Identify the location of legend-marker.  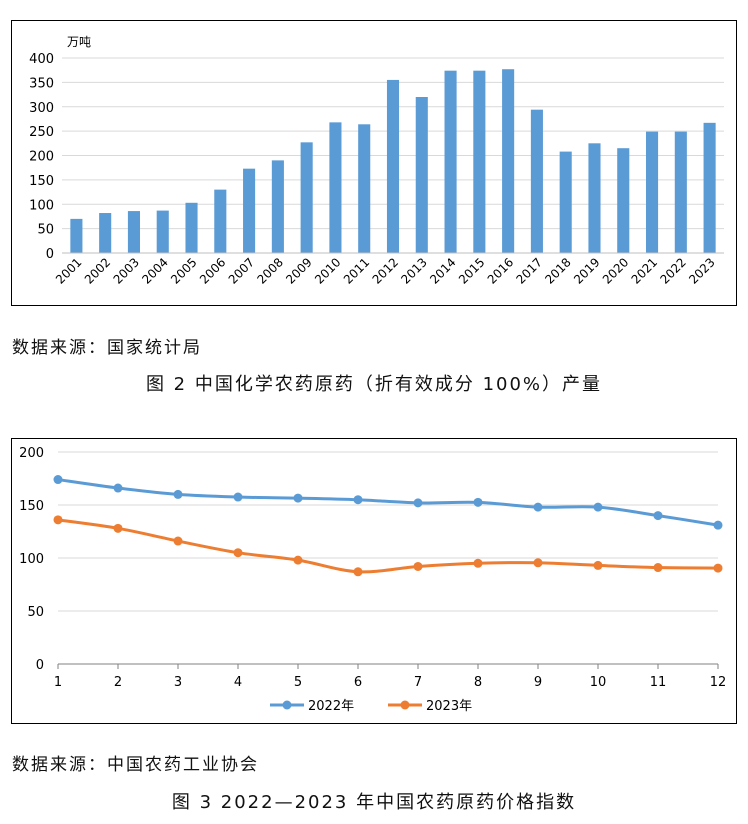
(287, 705).